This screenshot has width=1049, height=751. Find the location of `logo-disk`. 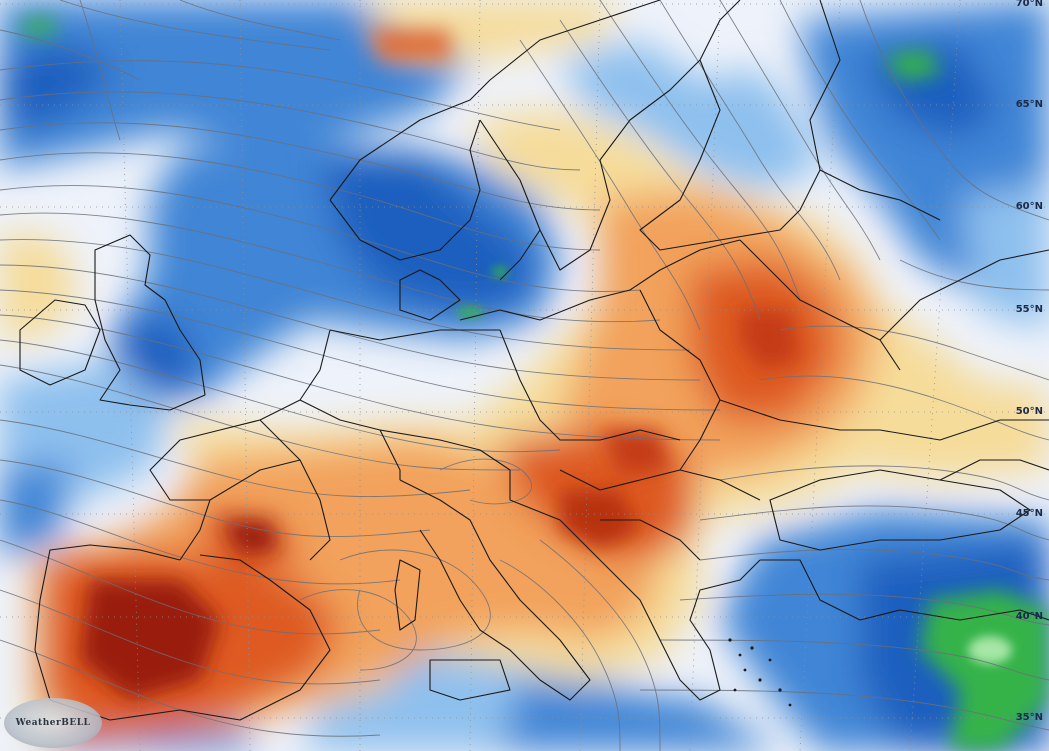

logo-disk is located at coordinates (53, 723).